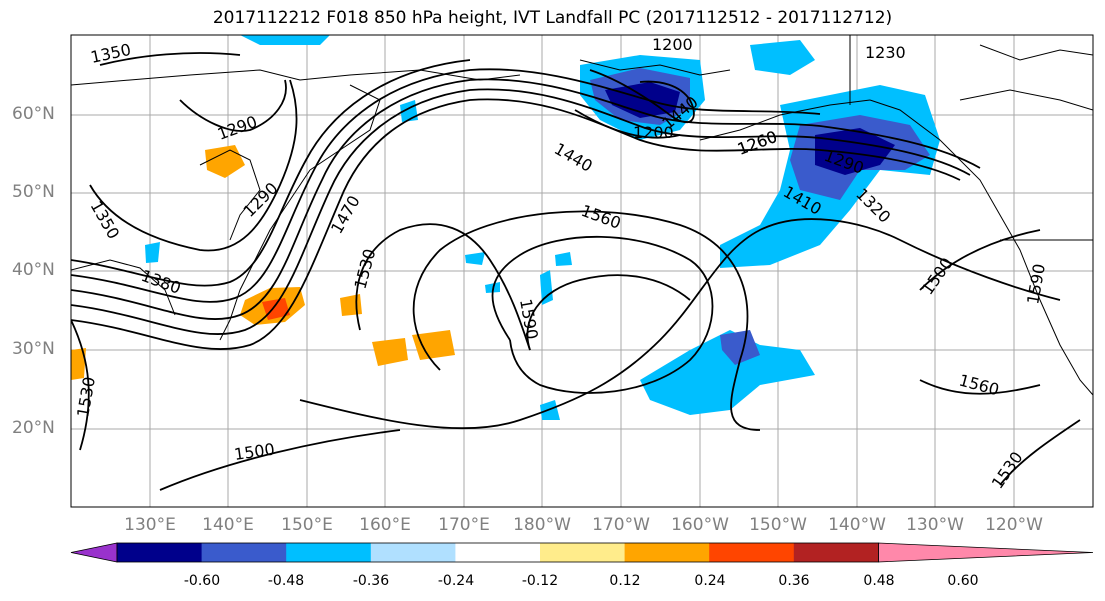  I want to click on colorbar-tick-label: -0.12, so click(540, 581).